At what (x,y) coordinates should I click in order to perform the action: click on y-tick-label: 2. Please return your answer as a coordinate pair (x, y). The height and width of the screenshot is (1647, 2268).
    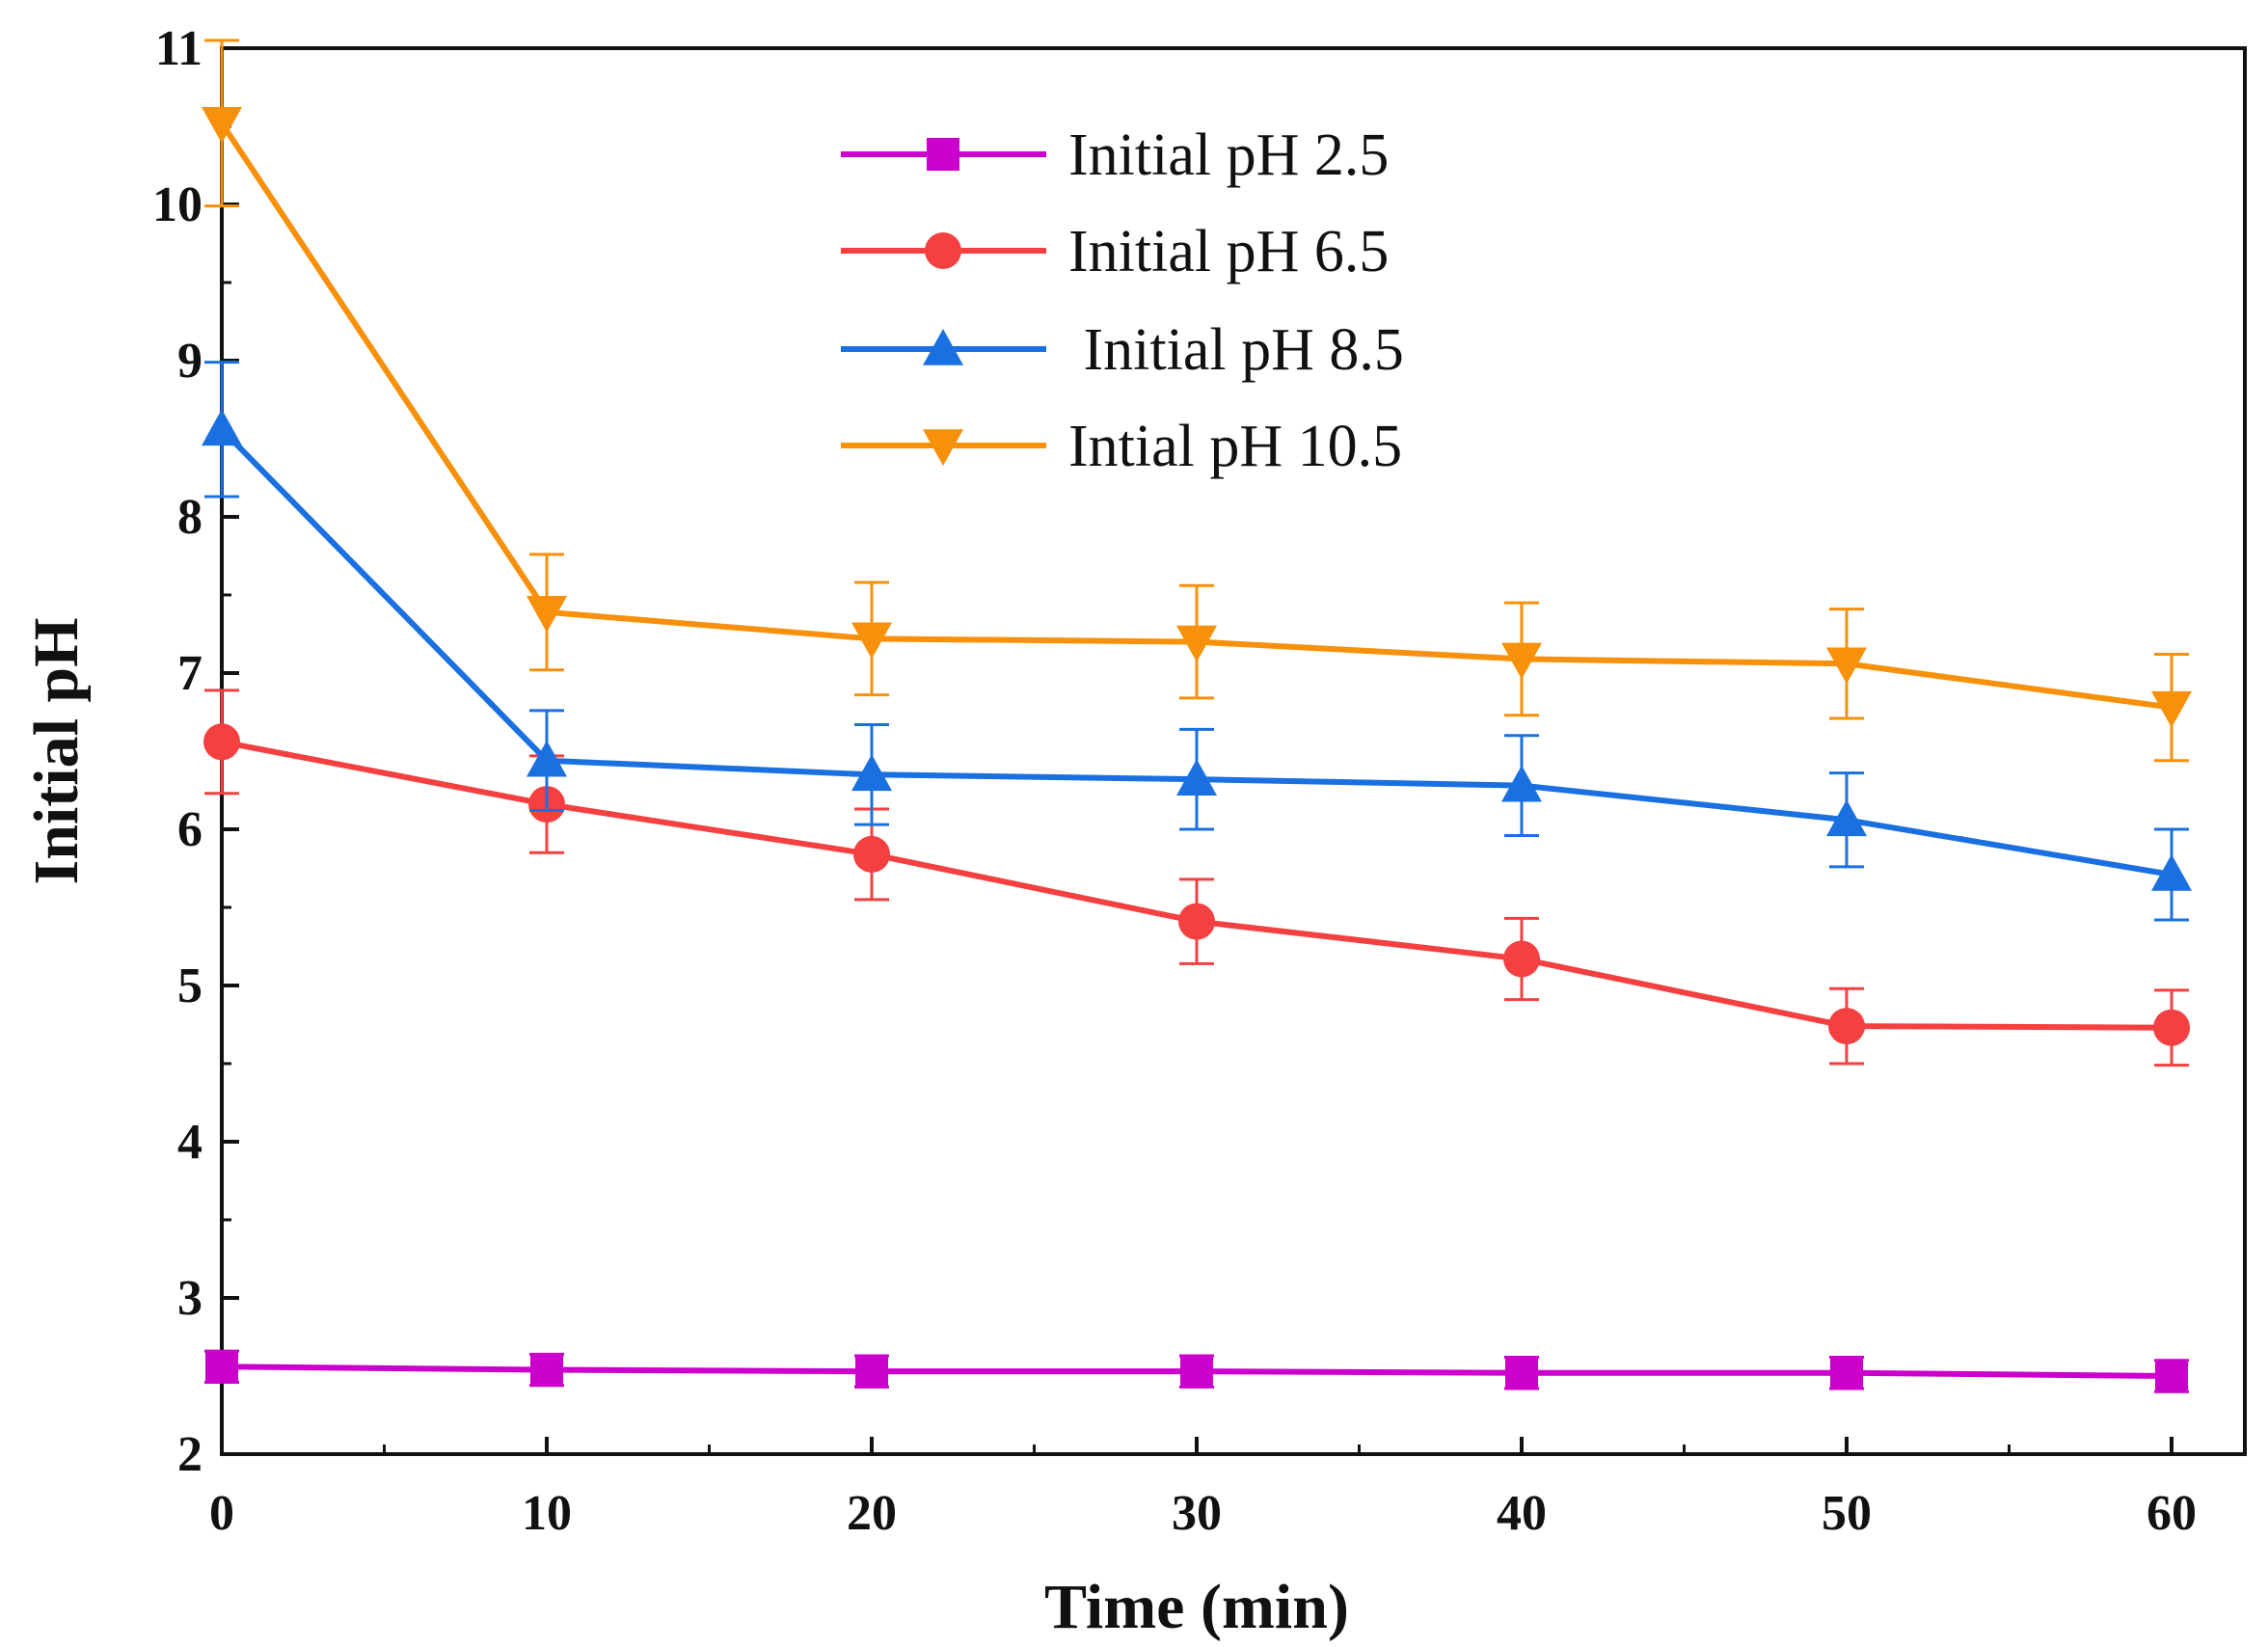
    Looking at the image, I should click on (189, 1454).